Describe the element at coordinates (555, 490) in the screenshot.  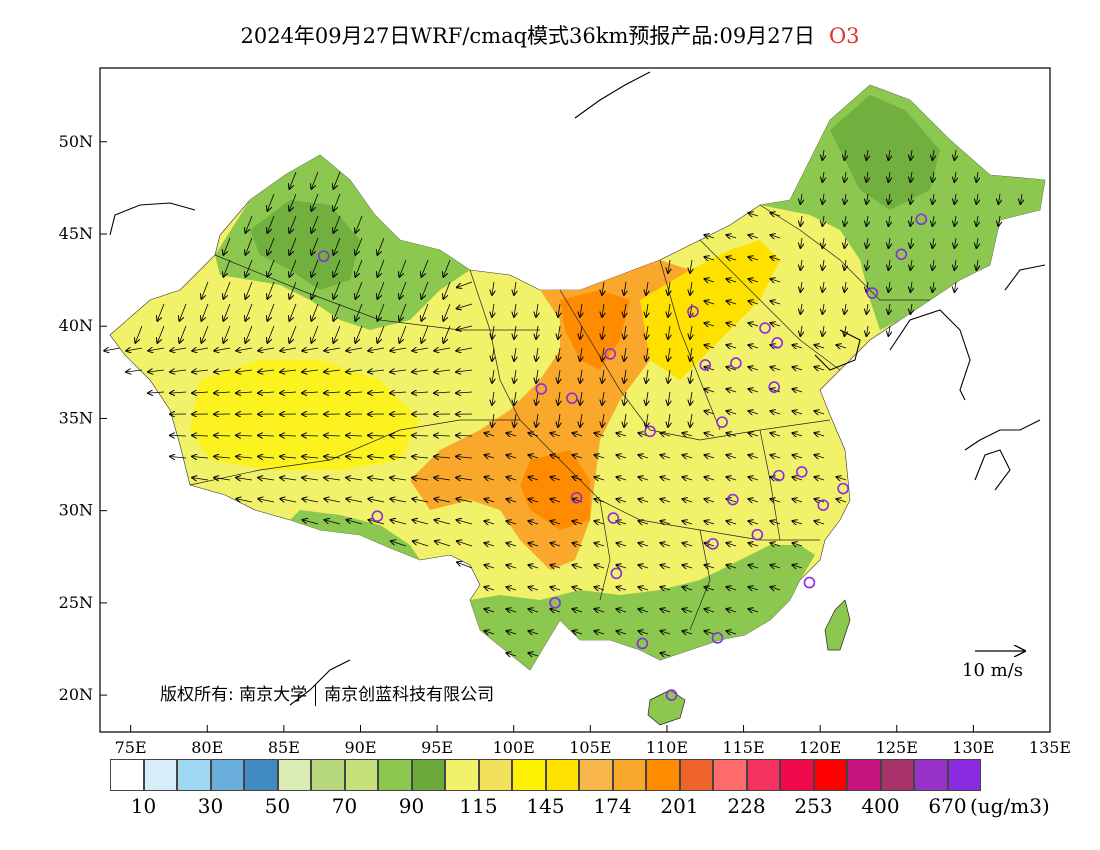
I see `zone-vhigh-sichuan` at that location.